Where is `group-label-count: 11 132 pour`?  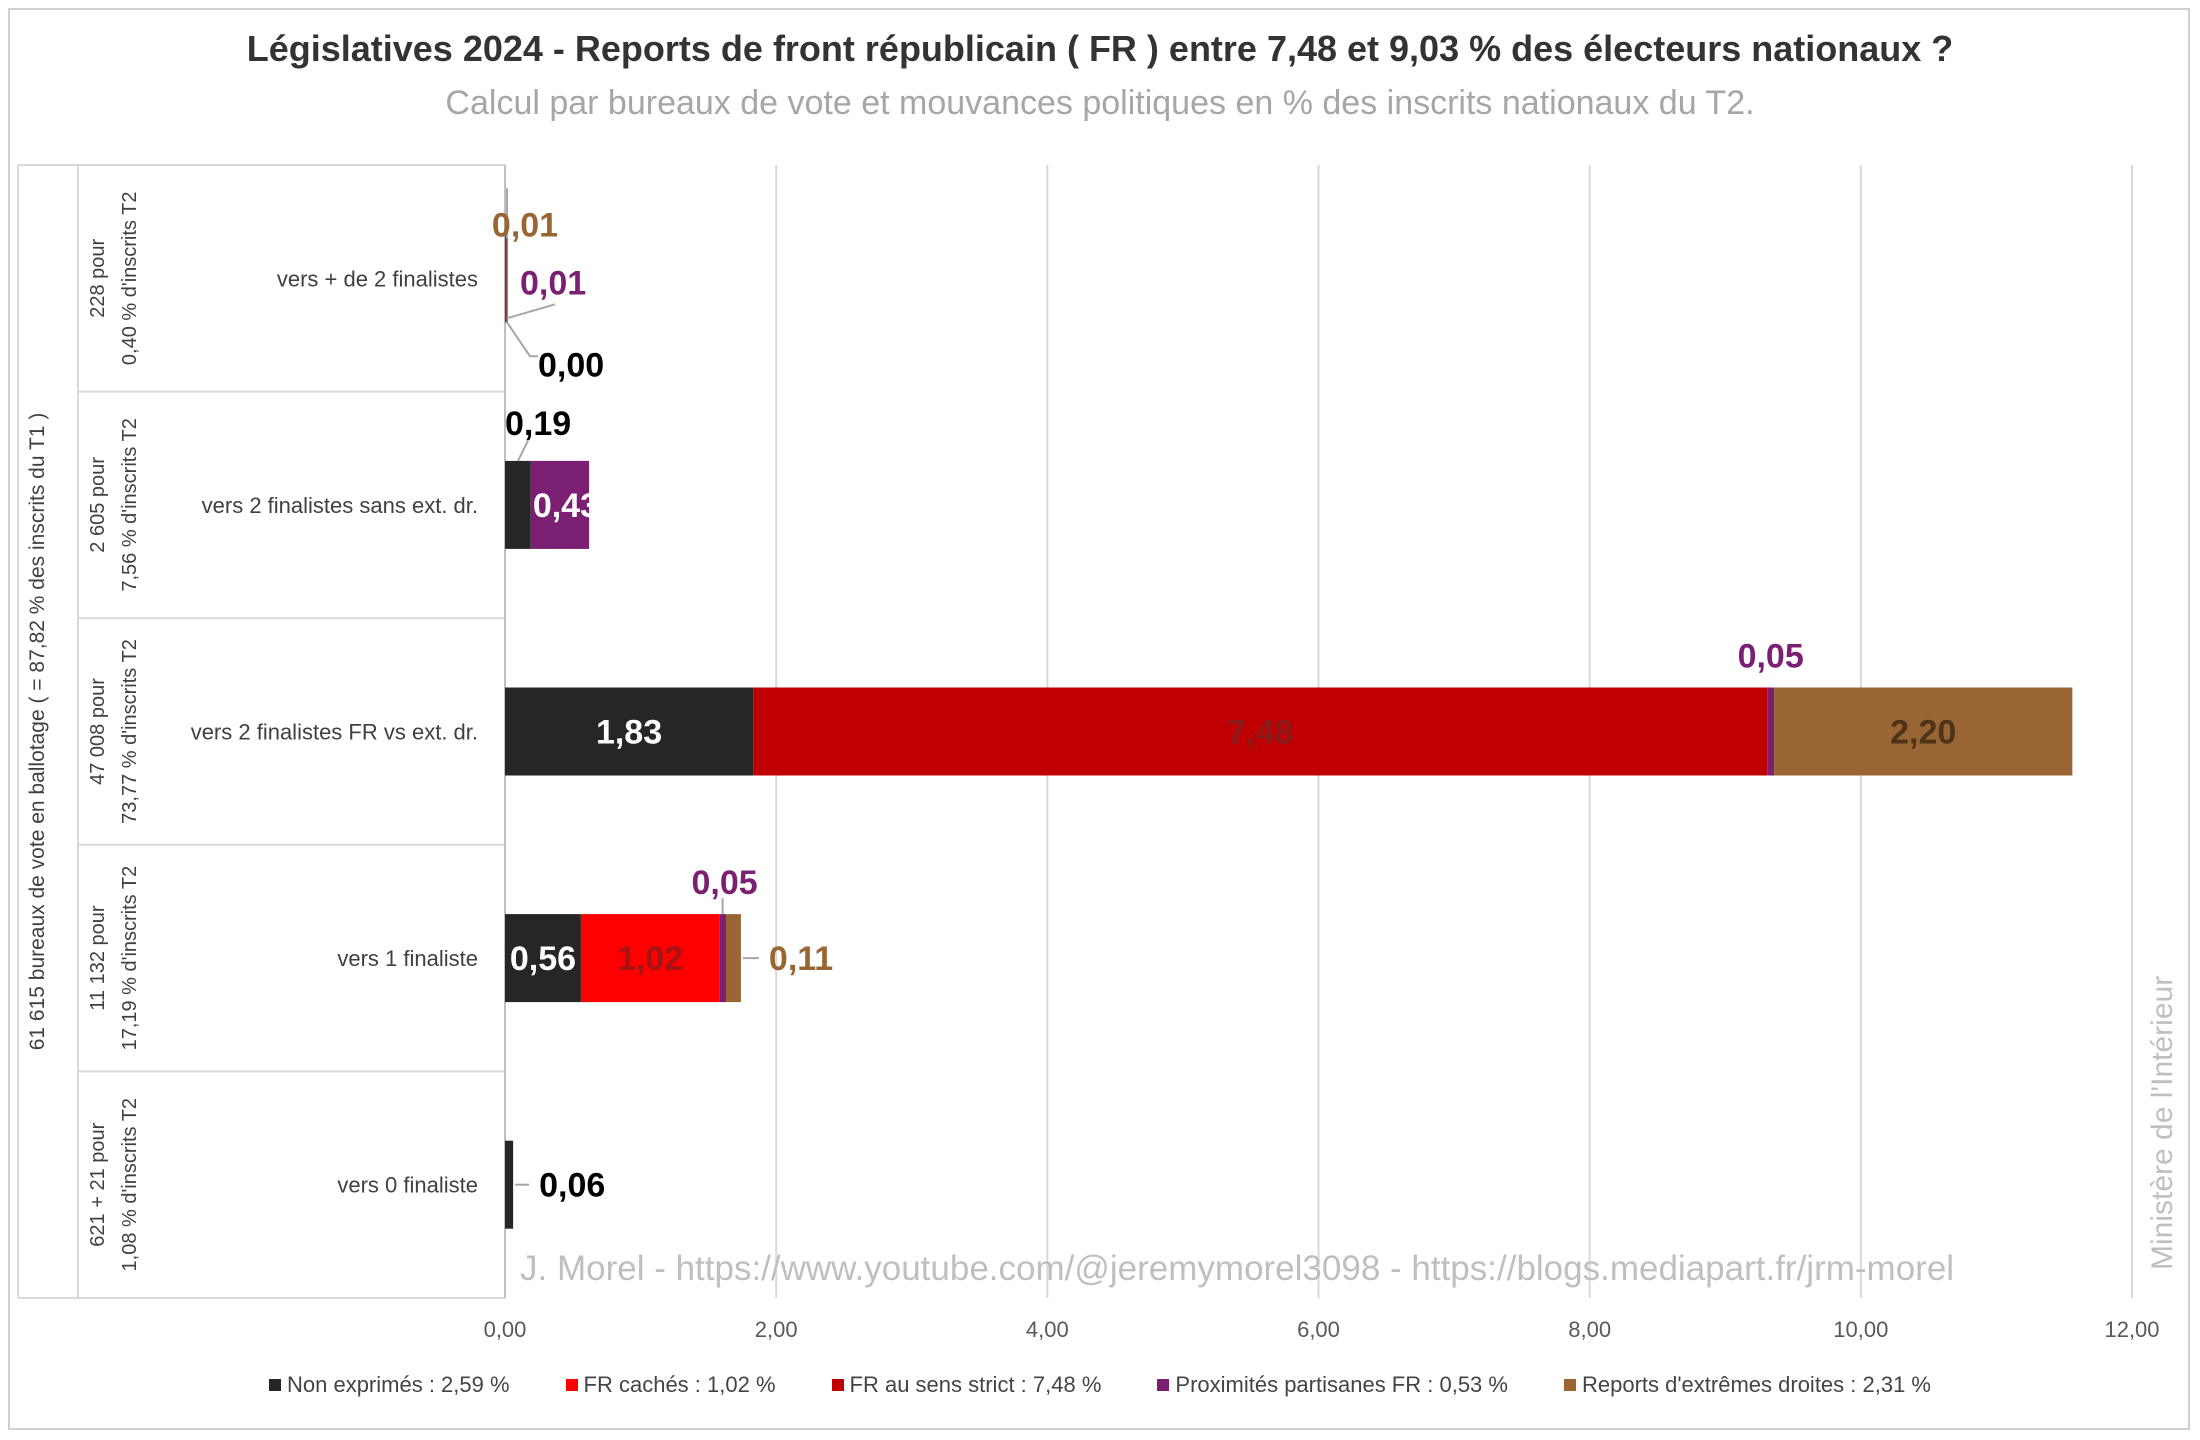
group-label-count: 11 132 pour is located at coordinates (98, 958).